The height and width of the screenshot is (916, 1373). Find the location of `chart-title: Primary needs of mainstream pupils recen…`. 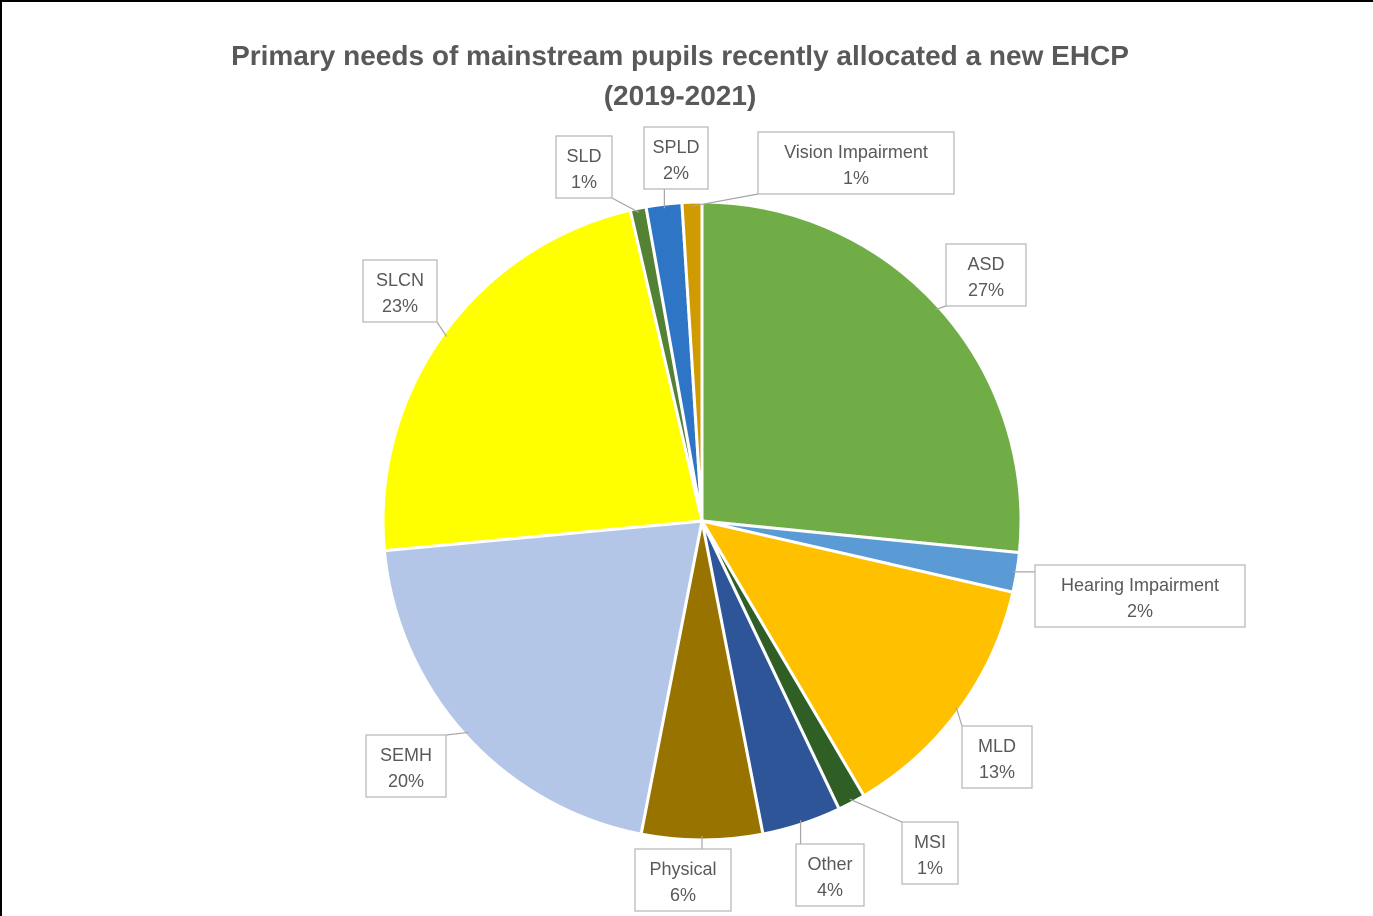

chart-title: Primary needs of mainstream pupils recen… is located at coordinates (680, 76).